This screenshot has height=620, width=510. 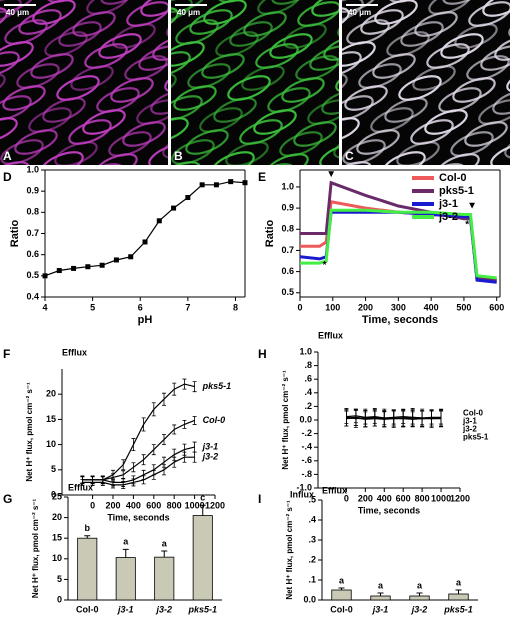 What do you see at coordinates (309, 599) in the screenshot?
I see `y-tick-label: 0.0` at bounding box center [309, 599].